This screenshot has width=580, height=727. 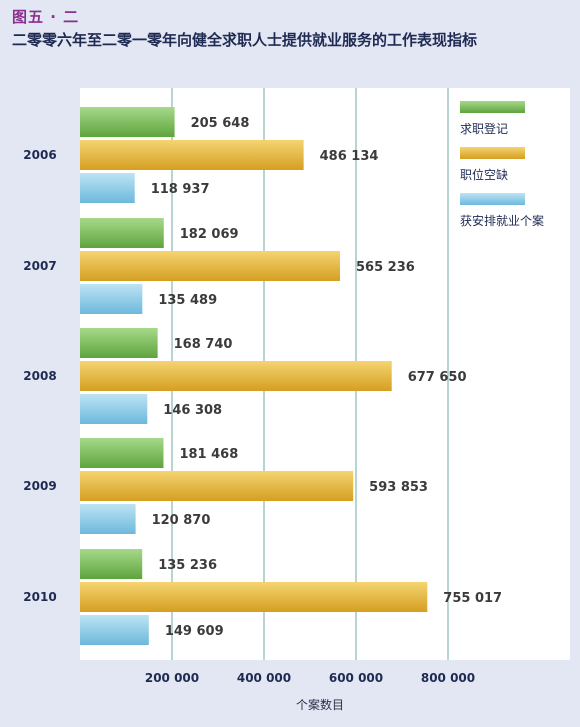 I want to click on data-label: 182 069, so click(x=209, y=234).